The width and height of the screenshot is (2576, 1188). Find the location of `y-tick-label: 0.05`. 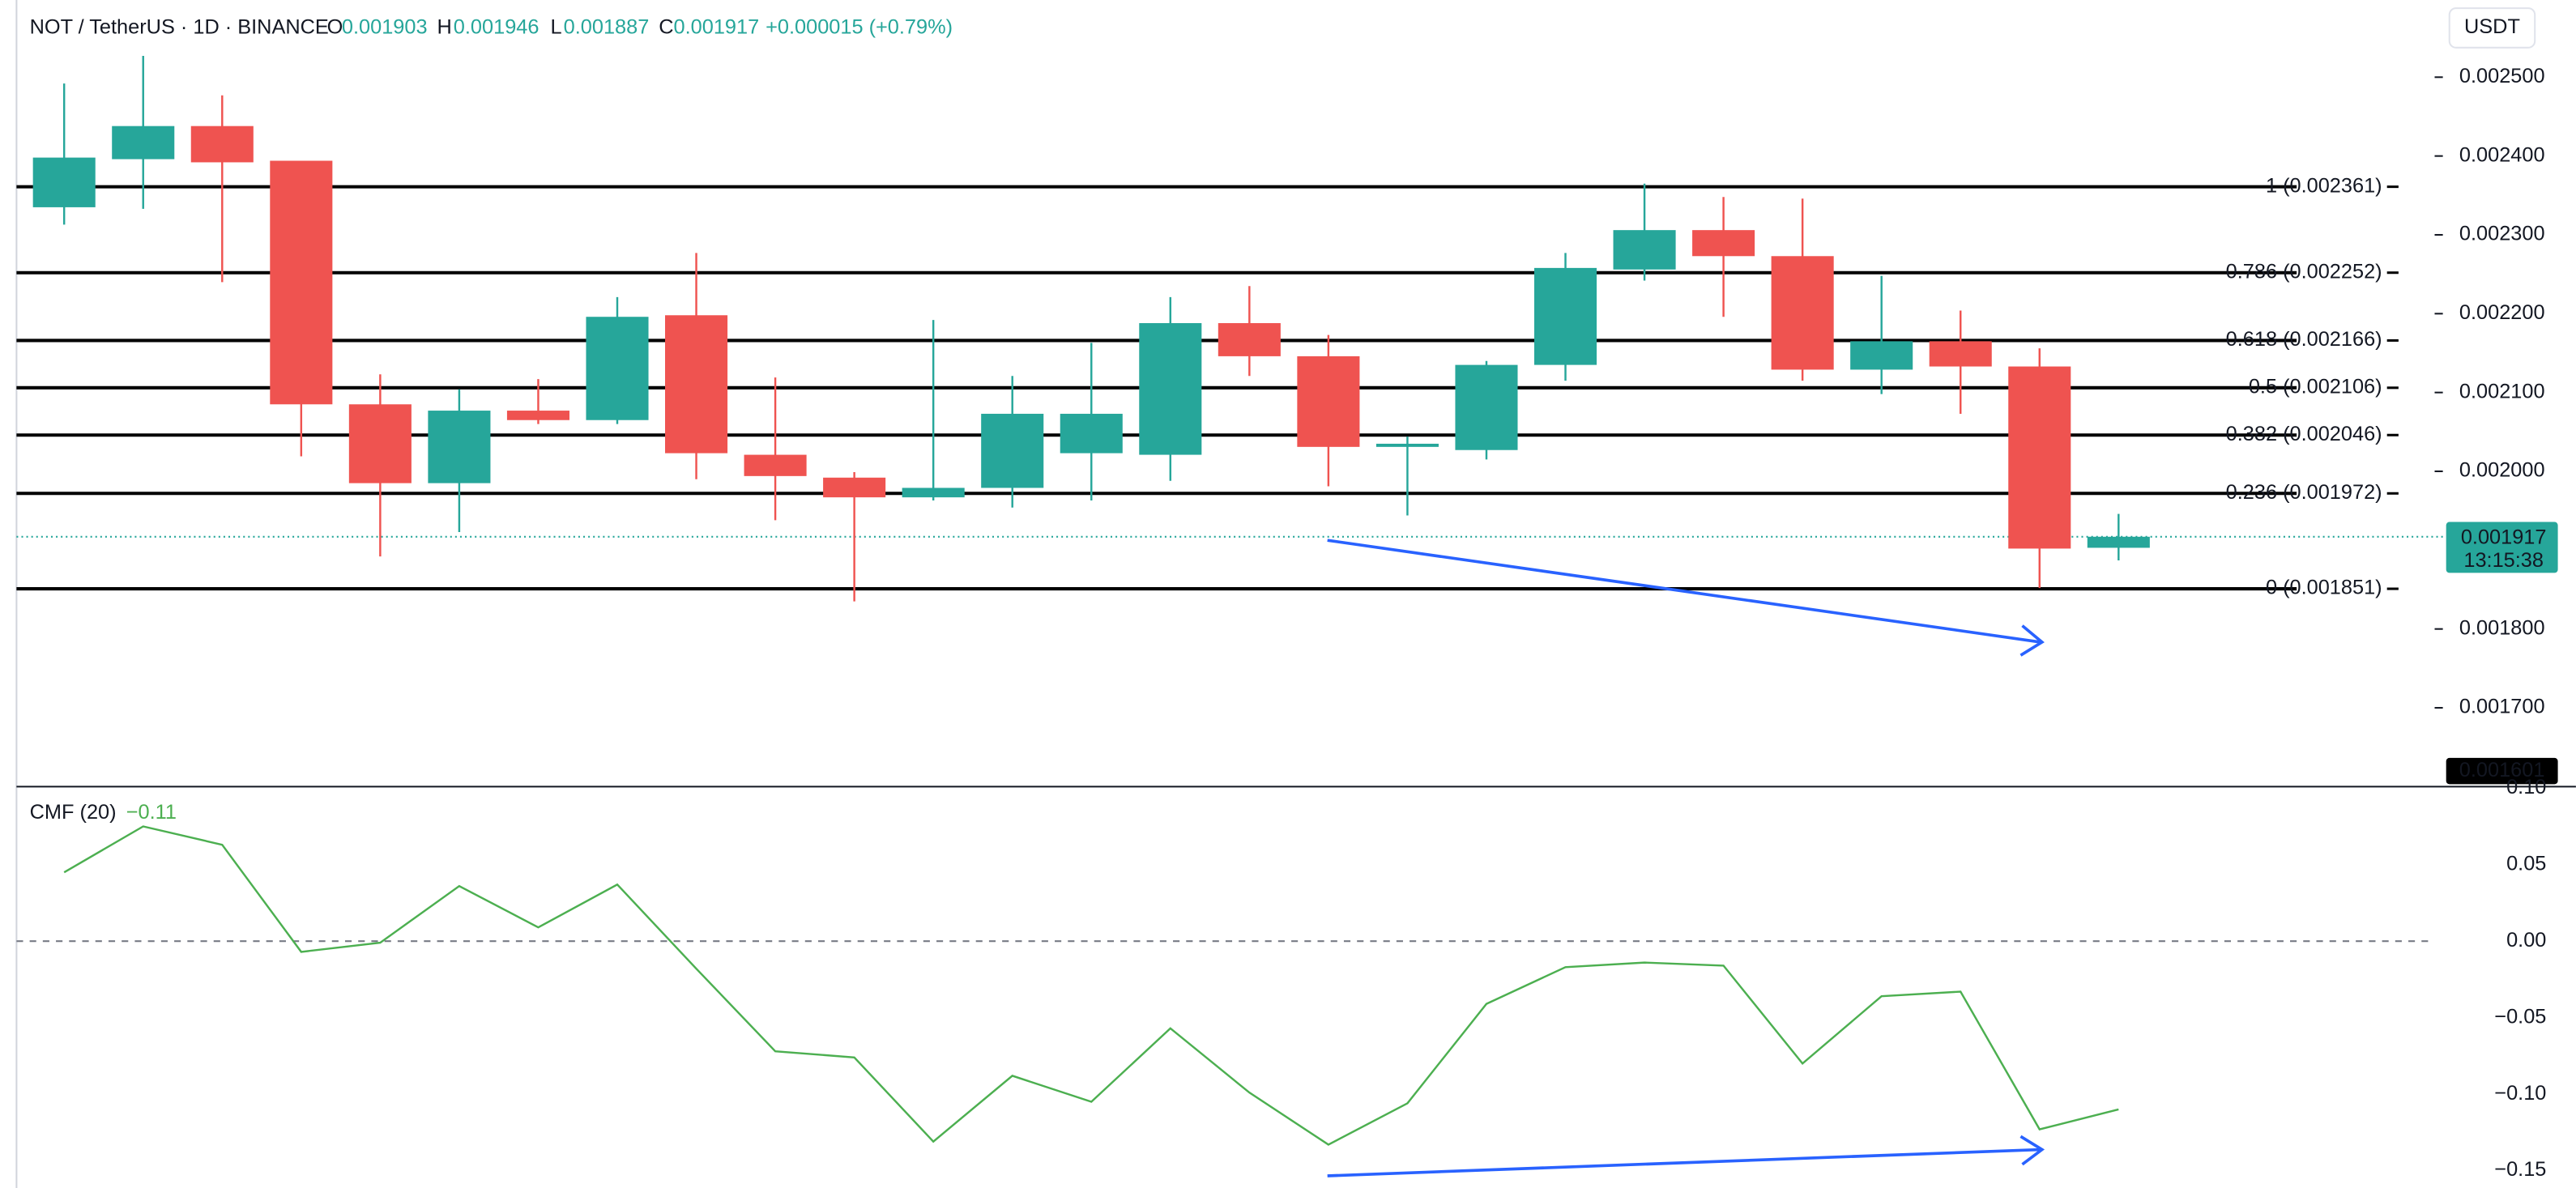

y-tick-label: 0.05 is located at coordinates (2526, 863).